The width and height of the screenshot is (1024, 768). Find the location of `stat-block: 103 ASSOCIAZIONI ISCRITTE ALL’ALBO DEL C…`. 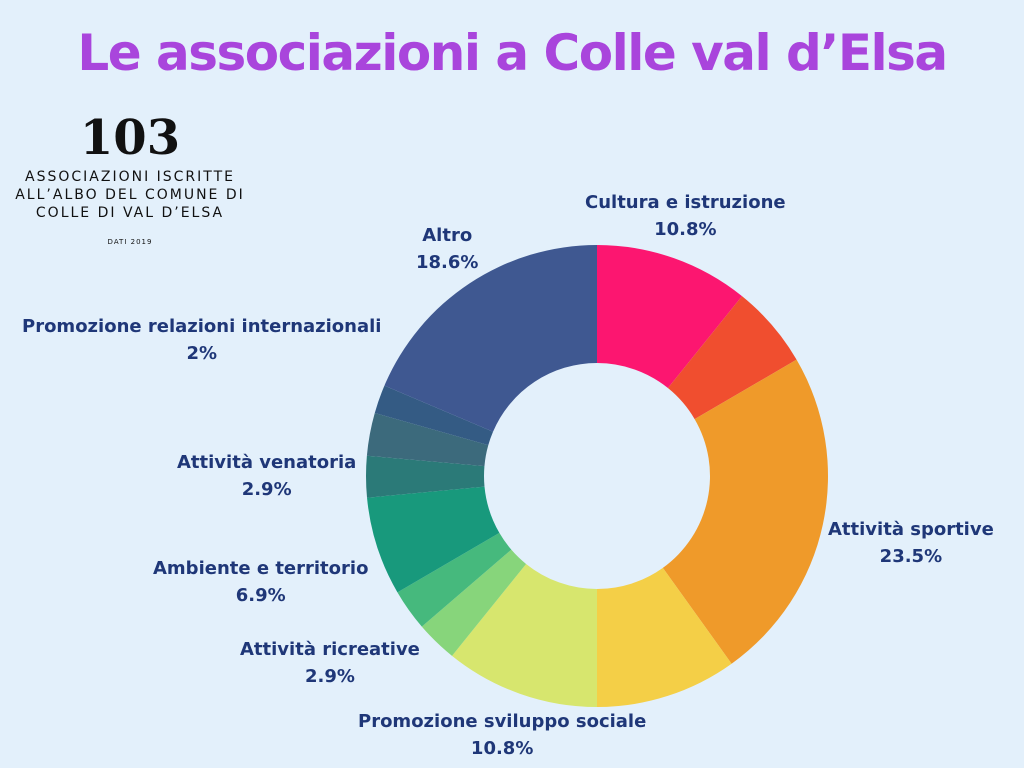

stat-block: 103 ASSOCIAZIONI ISCRITTE ALL’ALBO DEL C… is located at coordinates (130, 178).